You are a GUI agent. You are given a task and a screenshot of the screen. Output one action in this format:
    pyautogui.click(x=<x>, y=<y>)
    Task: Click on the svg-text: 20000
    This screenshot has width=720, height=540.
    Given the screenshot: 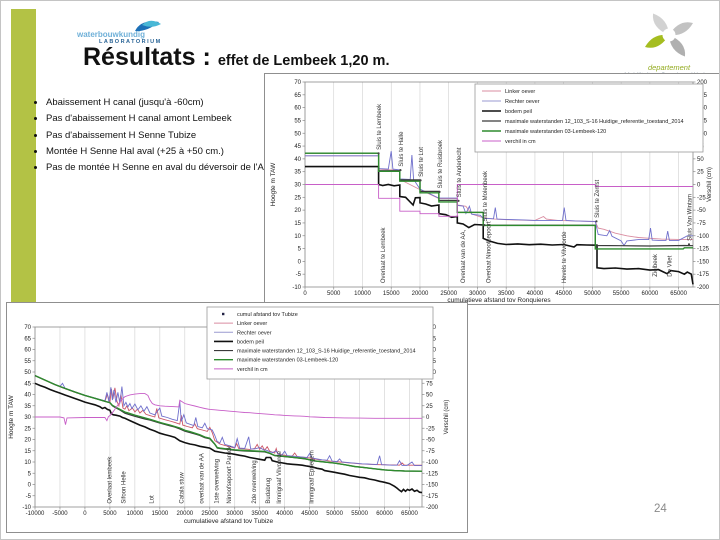 What is the action you would take?
    pyautogui.click(x=184, y=514)
    